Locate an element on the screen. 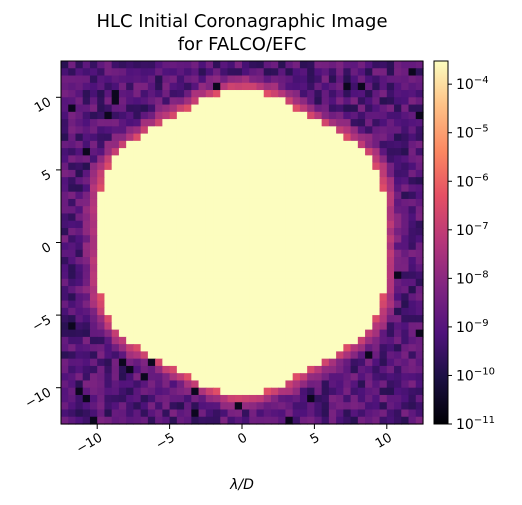 Image resolution: width=522 pixels, height=505 pixels. x-tick-label: 5 is located at coordinates (315, 438).